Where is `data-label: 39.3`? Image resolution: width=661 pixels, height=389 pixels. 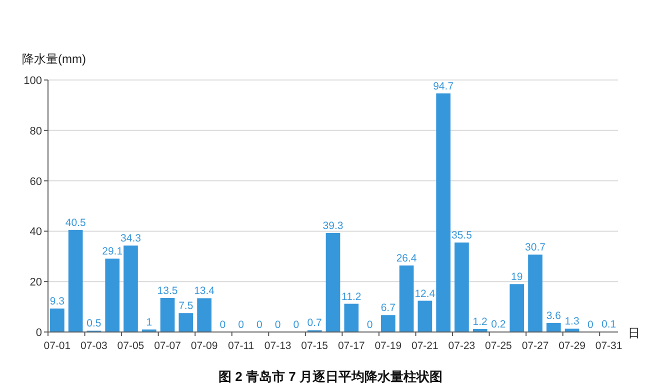
data-label: 39.3 is located at coordinates (333, 226).